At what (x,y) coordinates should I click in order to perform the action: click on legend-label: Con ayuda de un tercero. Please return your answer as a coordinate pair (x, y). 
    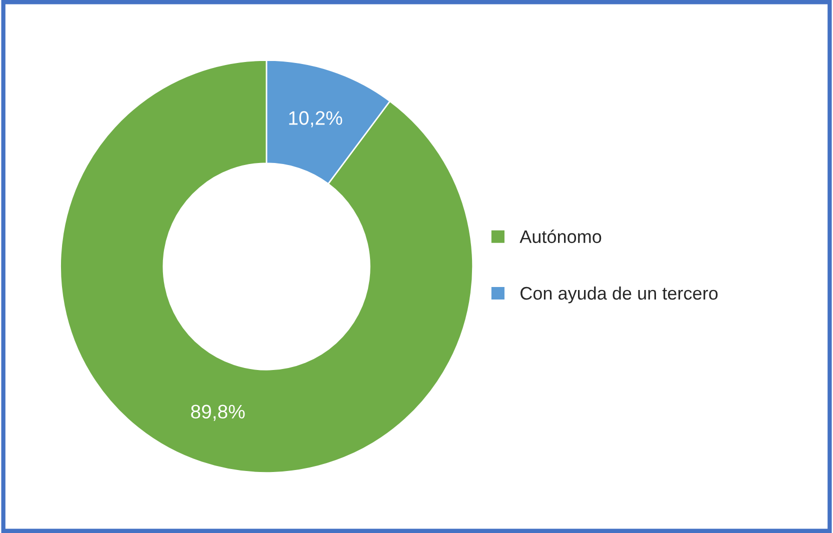
    Looking at the image, I should click on (619, 295).